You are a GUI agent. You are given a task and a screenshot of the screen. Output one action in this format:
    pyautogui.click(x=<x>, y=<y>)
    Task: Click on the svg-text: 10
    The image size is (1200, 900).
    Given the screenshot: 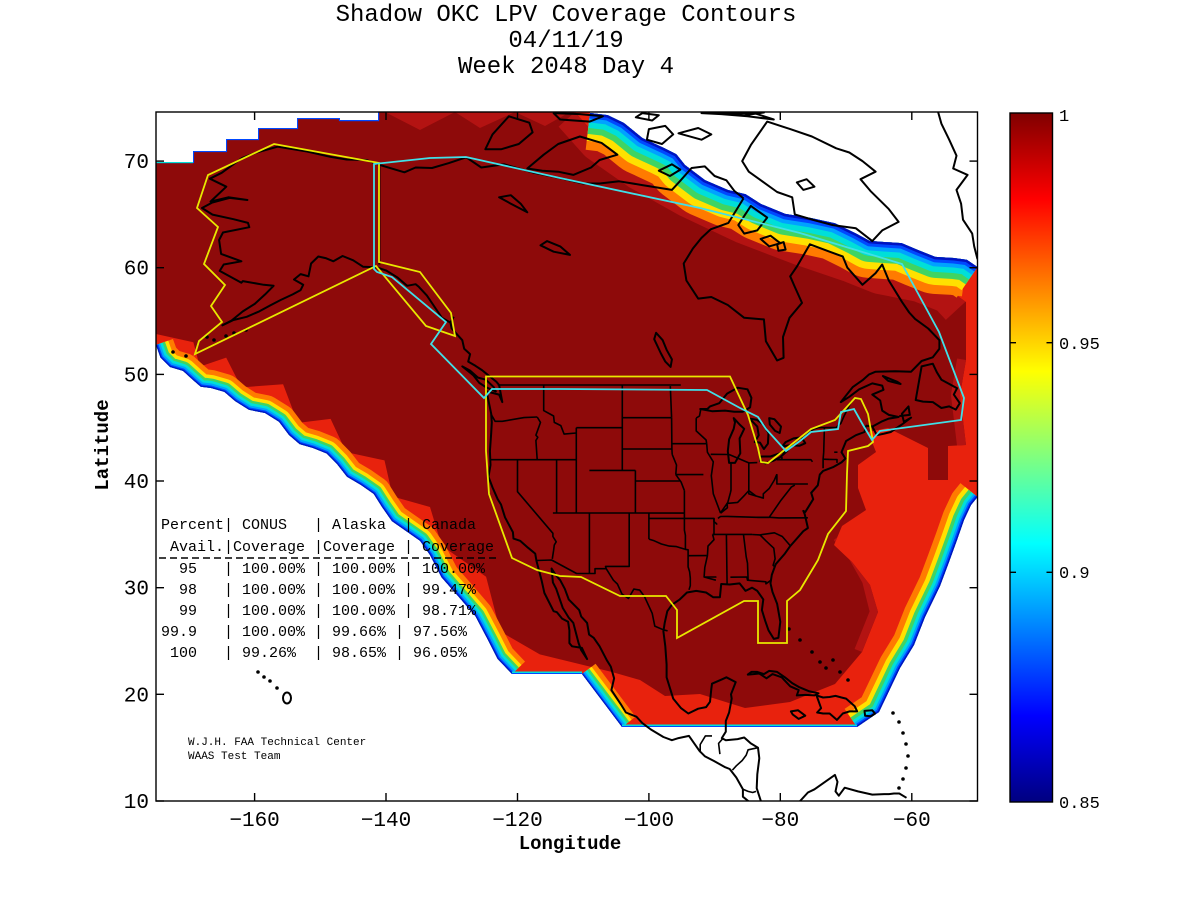 What is the action you would take?
    pyautogui.click(x=136, y=803)
    